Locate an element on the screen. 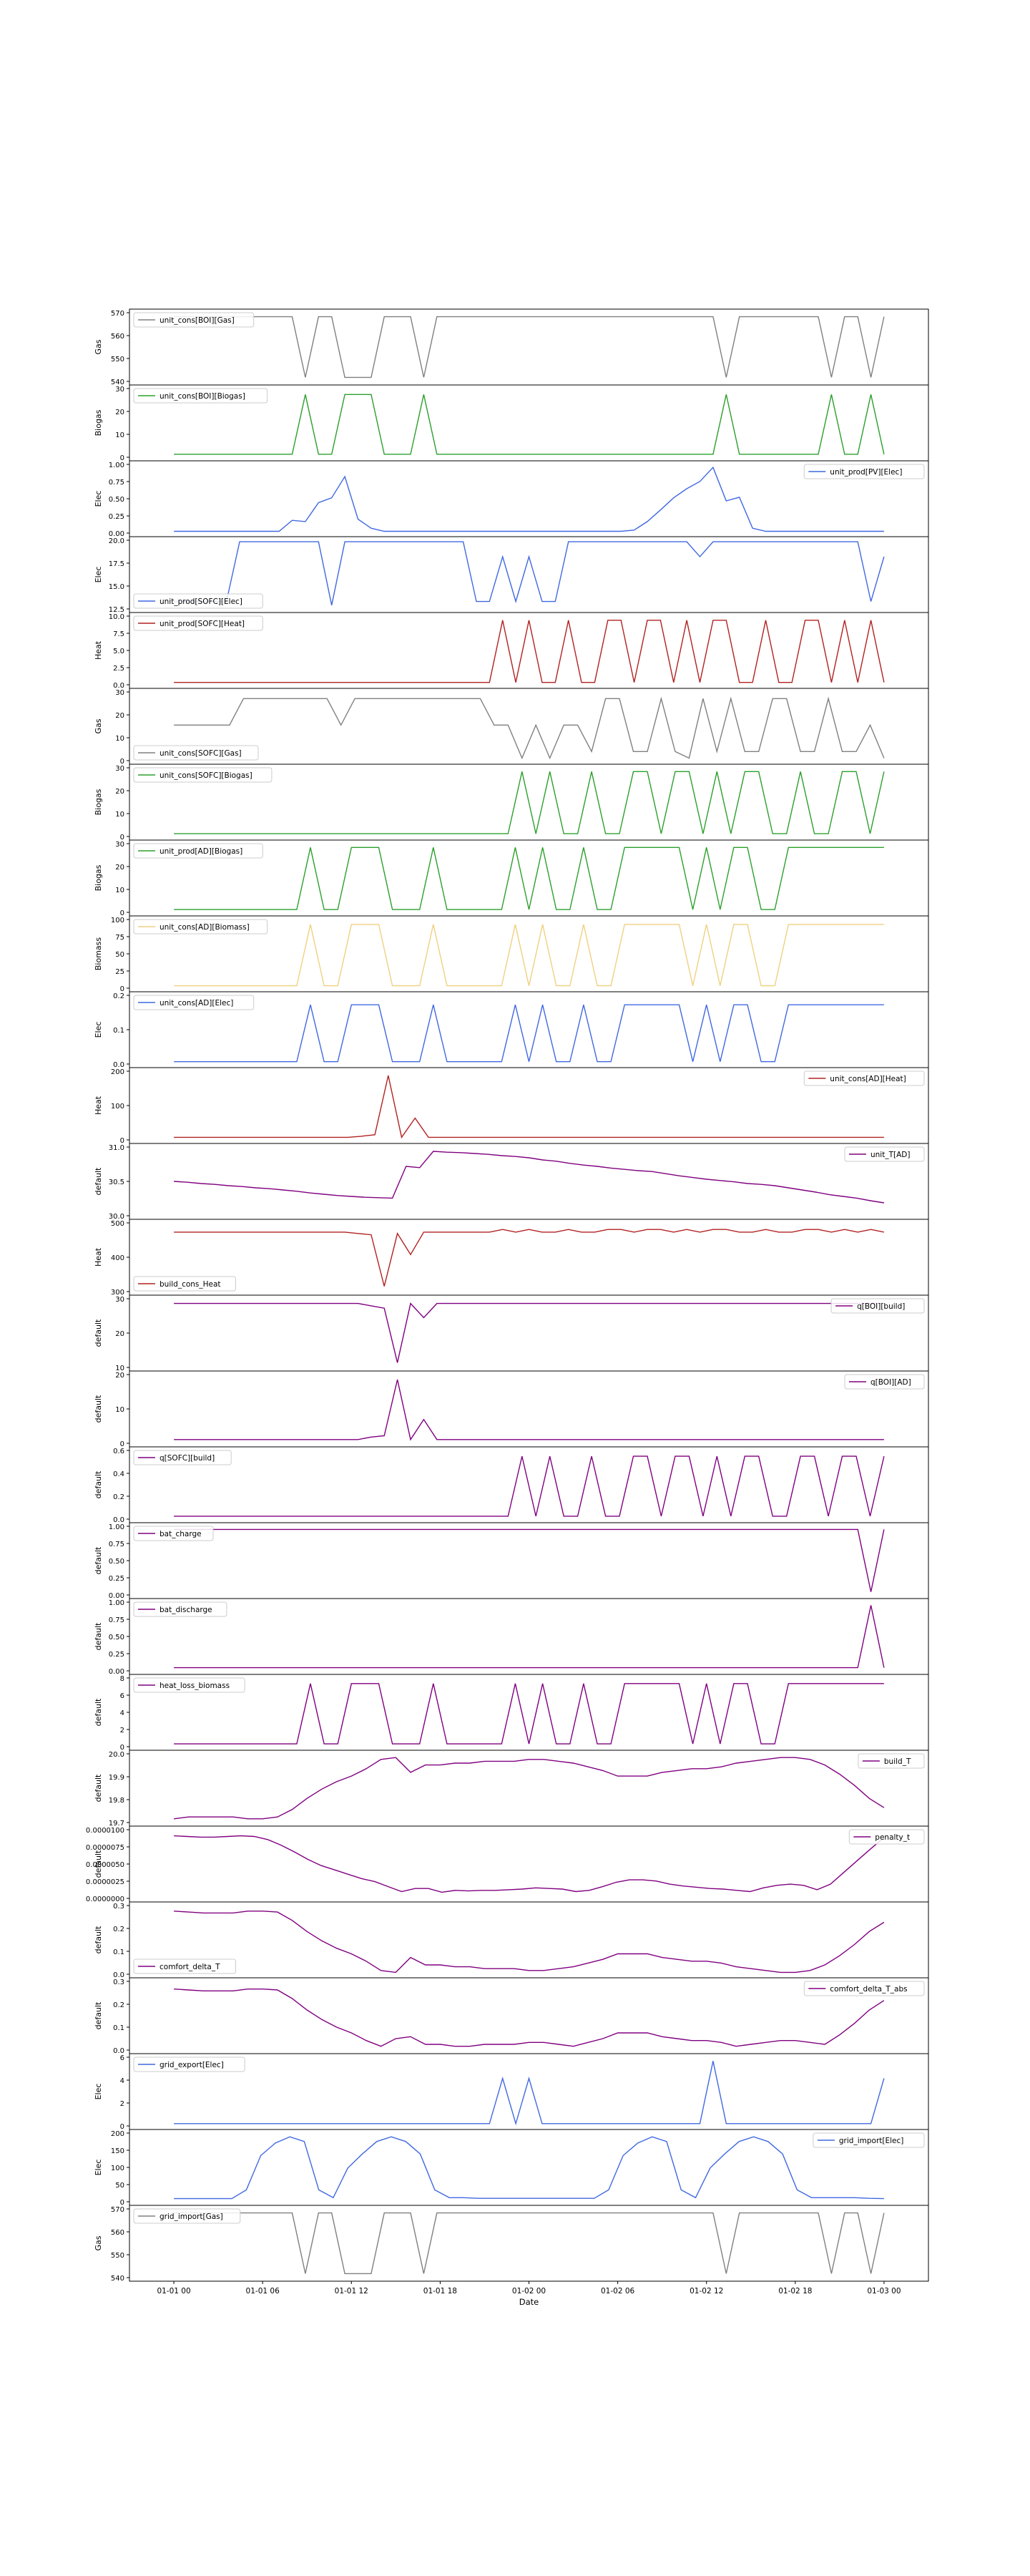 This screenshot has width=1030, height=2576. legend-label: heat_loss_biomass is located at coordinates (195, 1686).